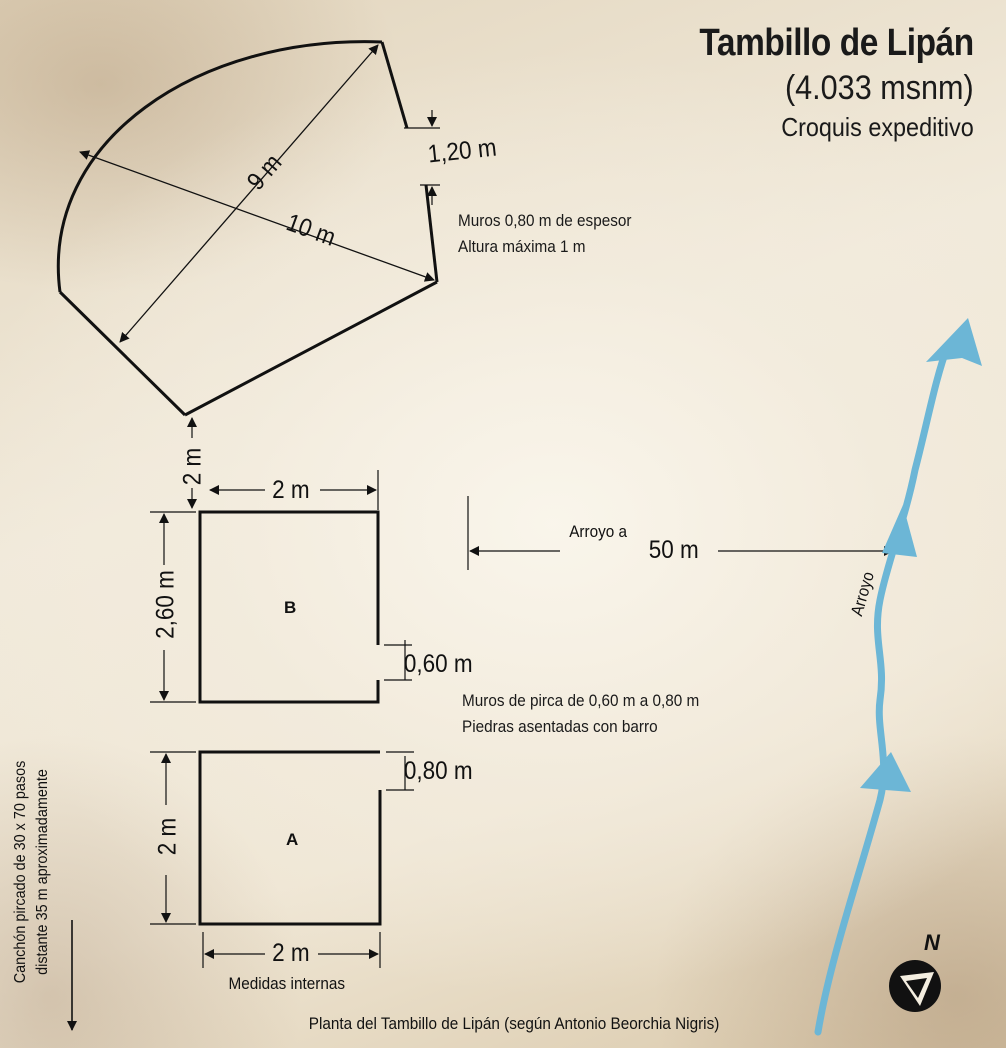  I want to click on main-enclosure, so click(247, 228).